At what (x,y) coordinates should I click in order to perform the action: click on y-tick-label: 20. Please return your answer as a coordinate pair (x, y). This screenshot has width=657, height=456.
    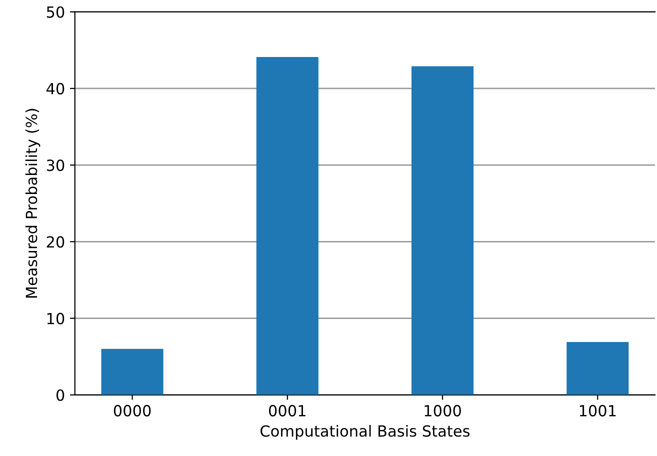
    Looking at the image, I should click on (55, 242).